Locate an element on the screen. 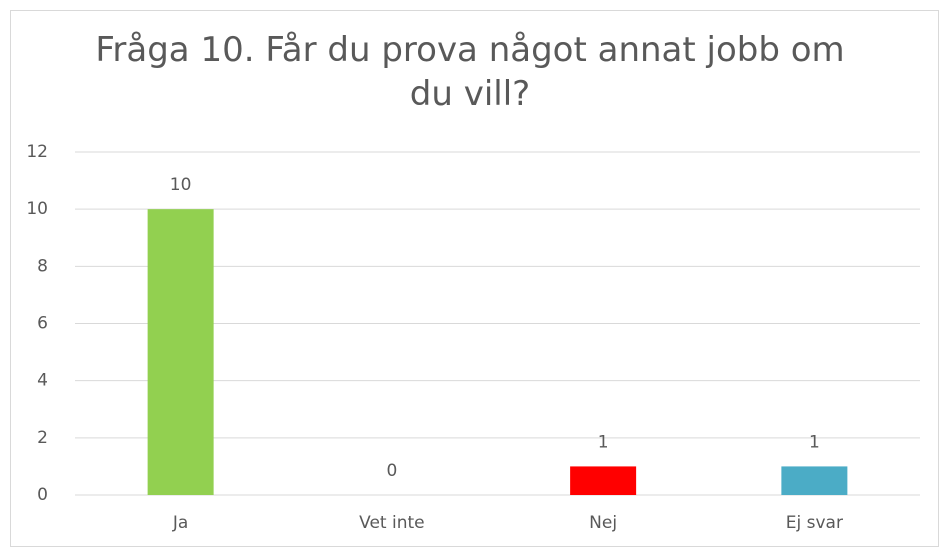 The width and height of the screenshot is (941, 549). y-tick-label: 0 is located at coordinates (42, 495).